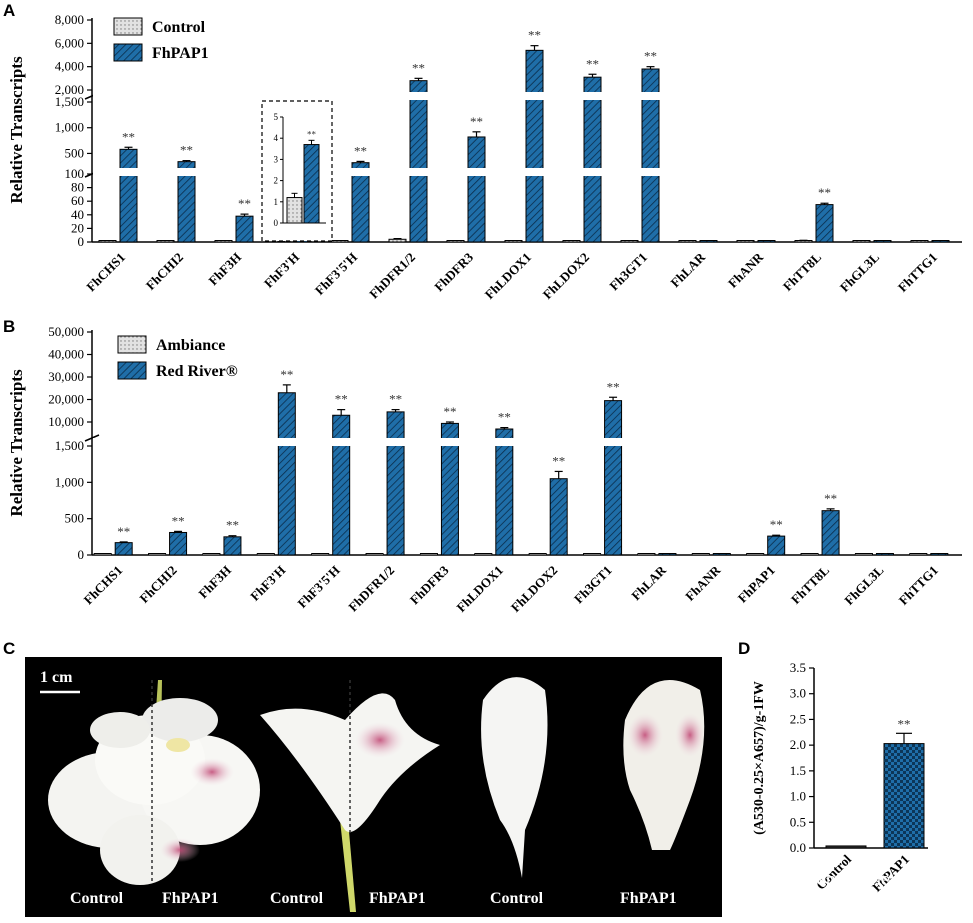 This screenshot has width=973, height=923. Describe the element at coordinates (190, 898) in the screenshot. I see `photo-label-2: FhPAP1` at that location.